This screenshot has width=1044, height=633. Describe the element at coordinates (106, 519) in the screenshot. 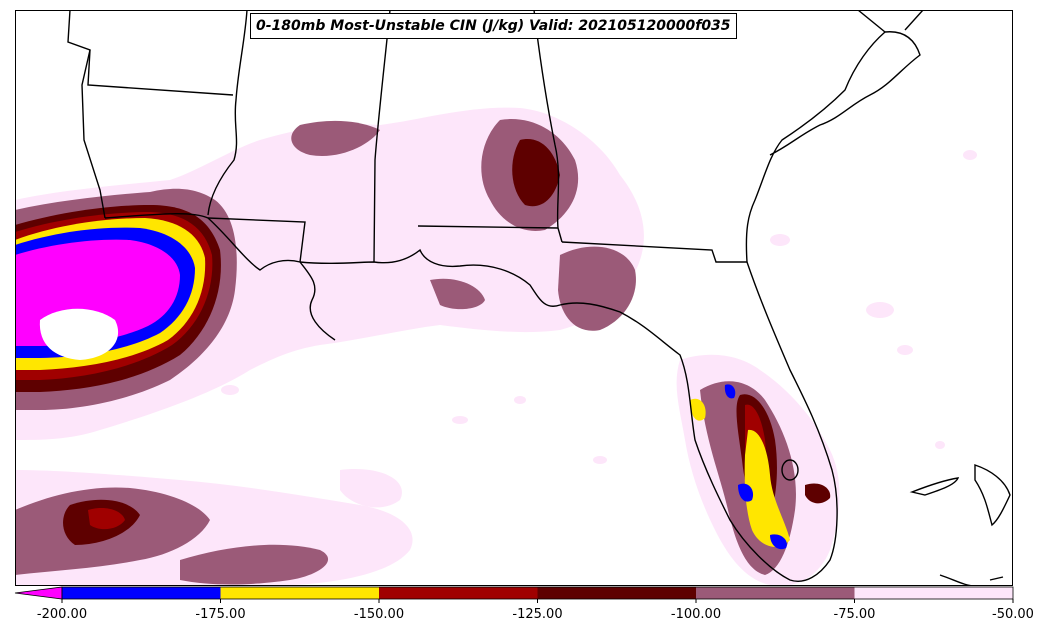

I see `cin-region-sw-red` at that location.